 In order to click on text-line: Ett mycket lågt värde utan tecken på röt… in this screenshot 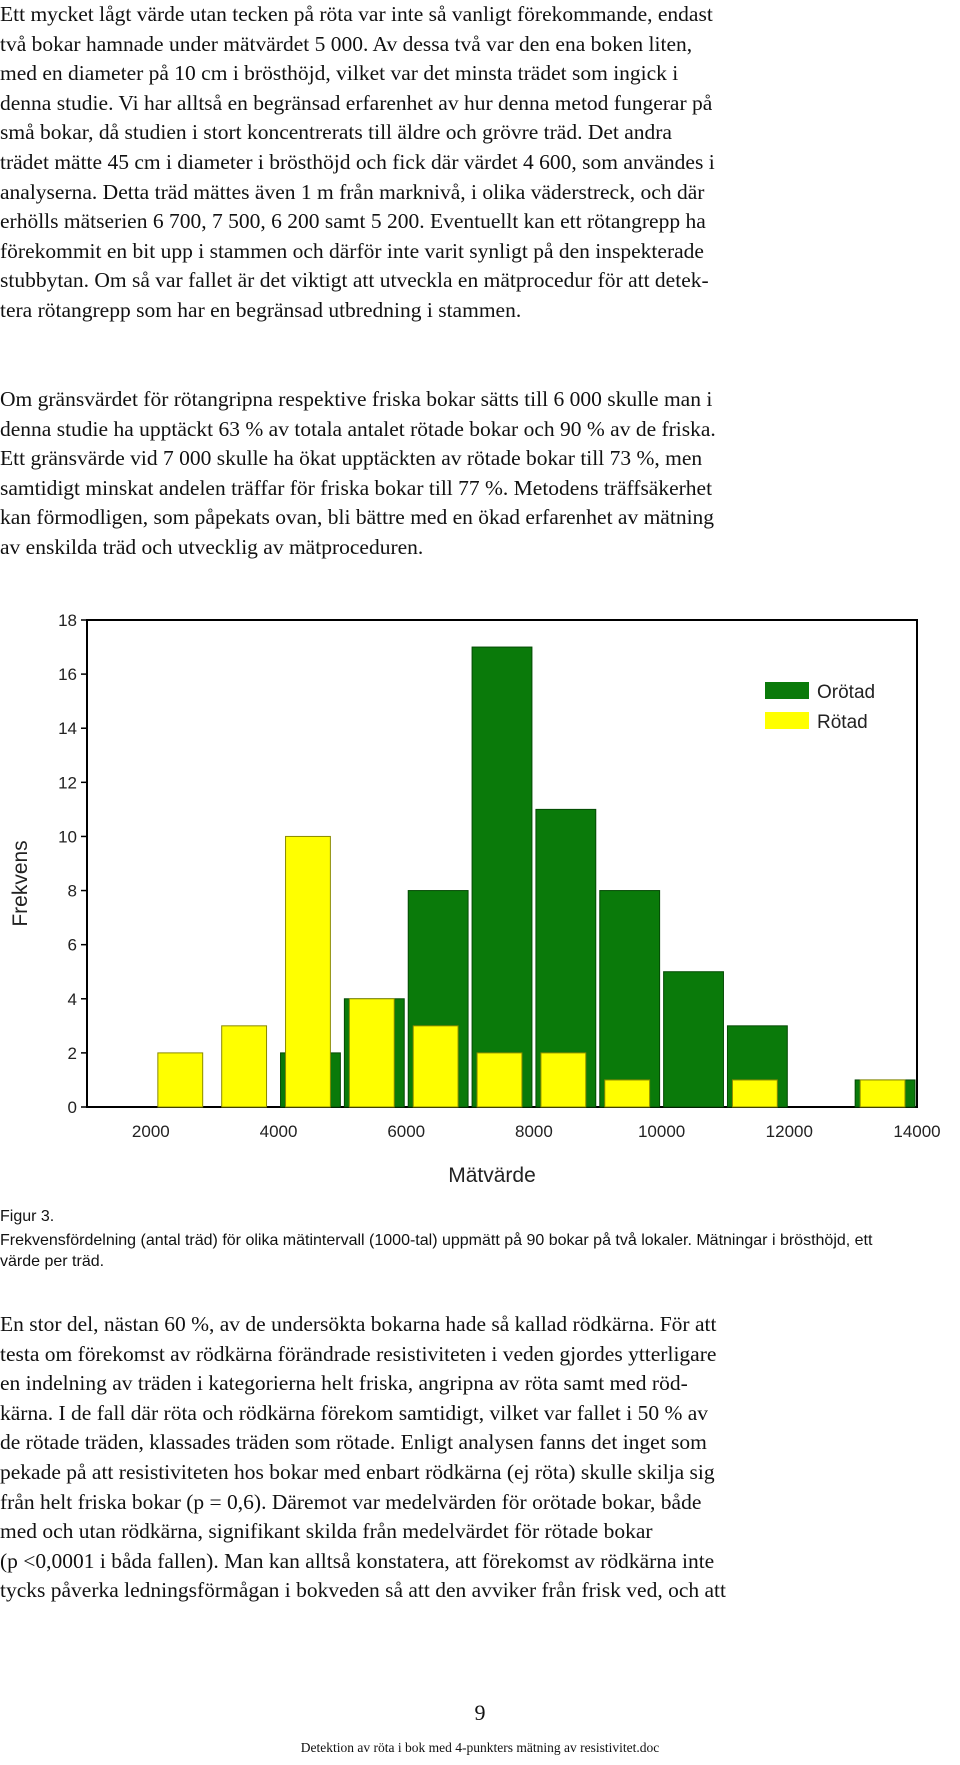, I will do `click(356, 14)`.